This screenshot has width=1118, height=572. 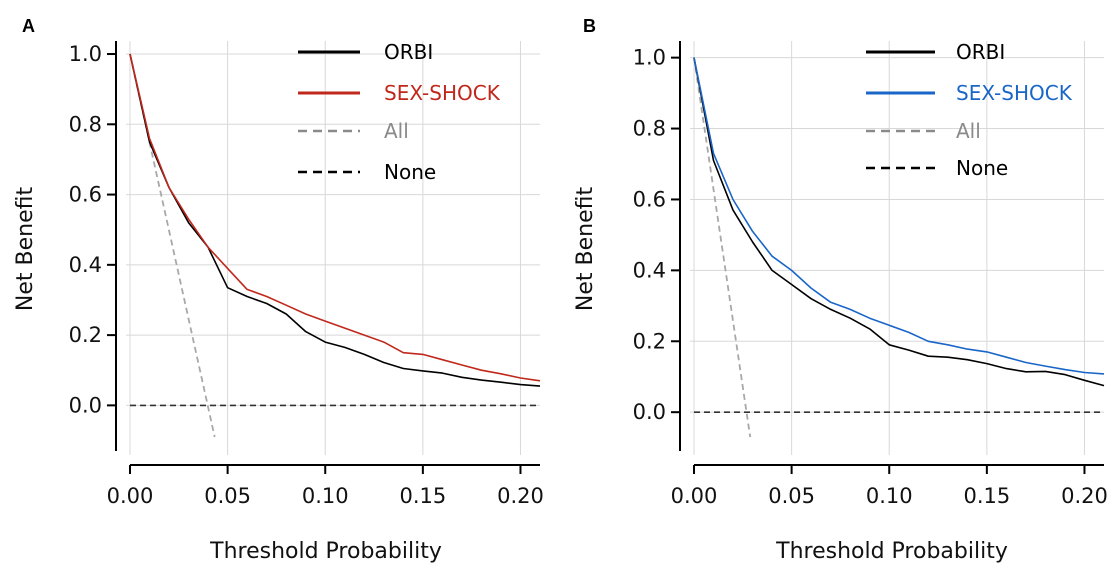 I want to click on panel-a-x-tick-label-0-00: 0.00, so click(x=130, y=496).